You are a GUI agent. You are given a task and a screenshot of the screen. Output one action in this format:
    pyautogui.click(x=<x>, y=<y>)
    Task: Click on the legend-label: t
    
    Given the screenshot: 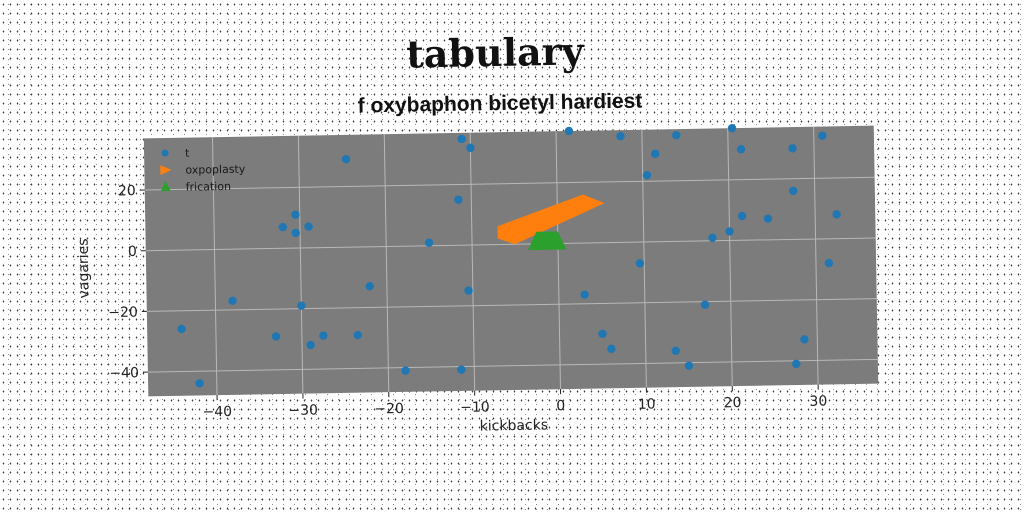 What is the action you would take?
    pyautogui.click(x=187, y=153)
    